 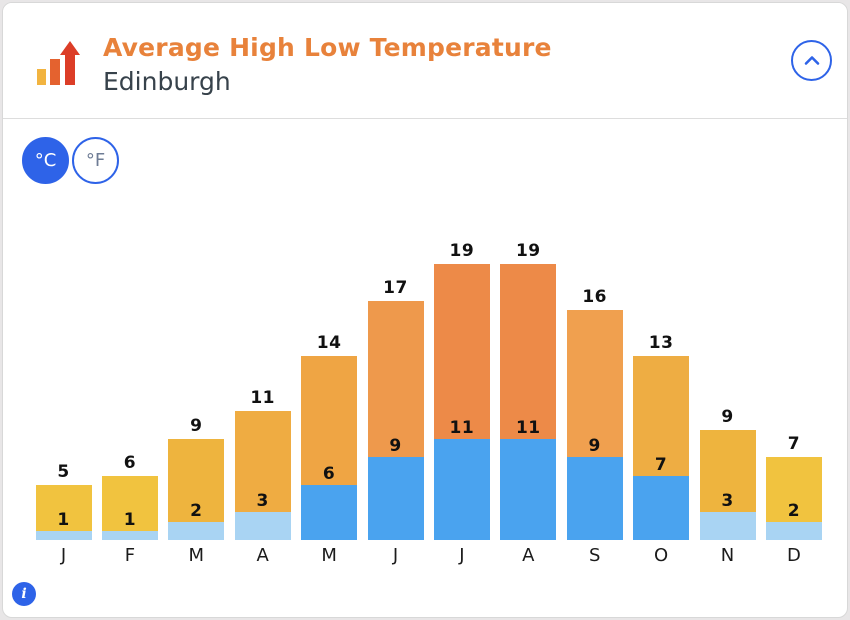 What do you see at coordinates (727, 555) in the screenshot?
I see `month-axis-label: N` at bounding box center [727, 555].